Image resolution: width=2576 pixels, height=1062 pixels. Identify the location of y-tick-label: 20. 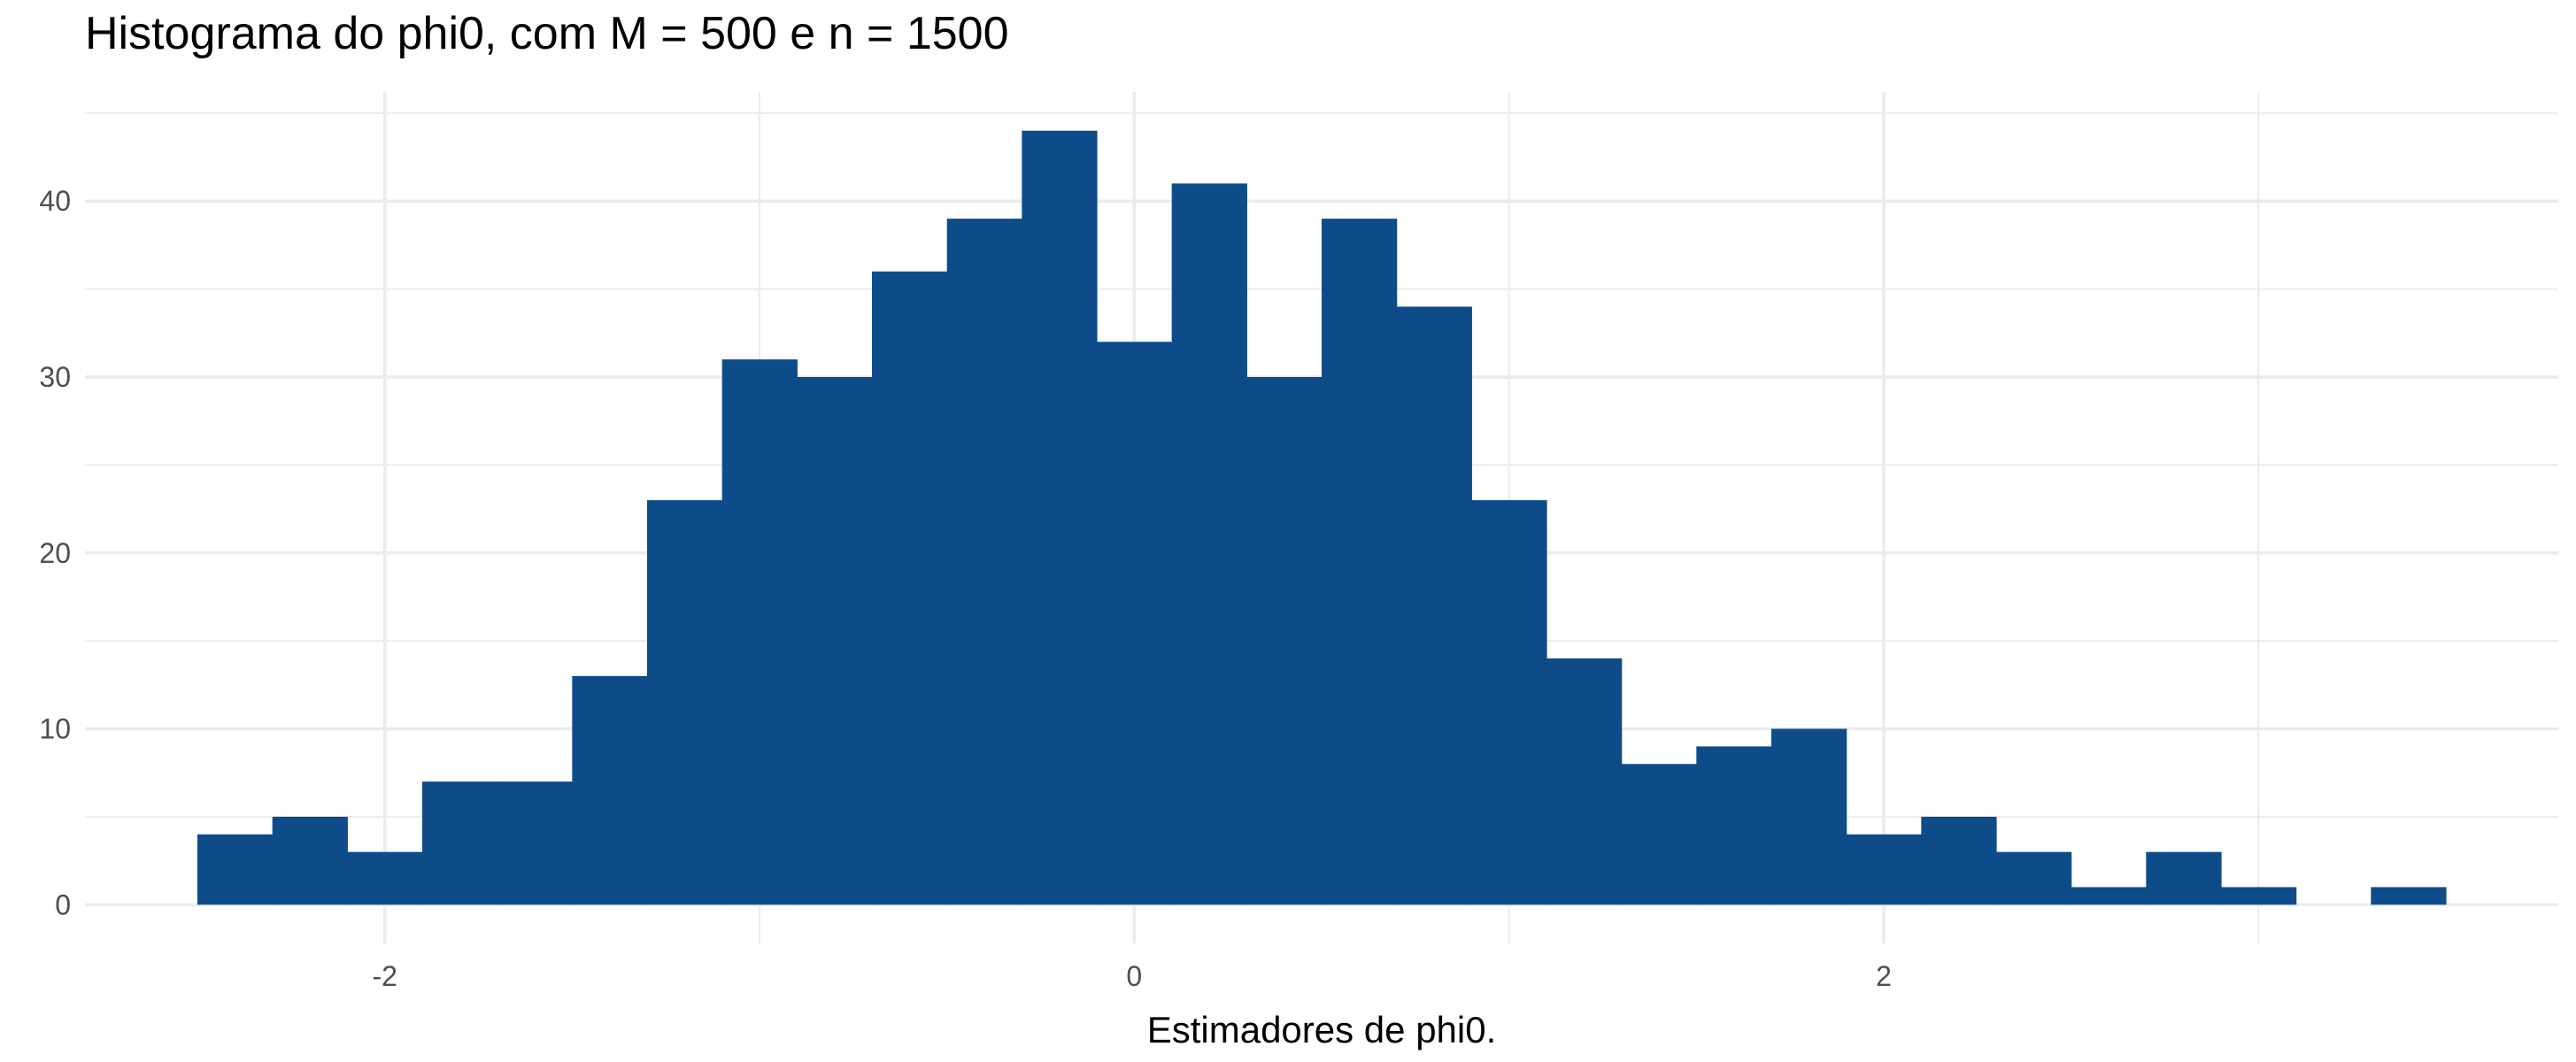
(55, 553).